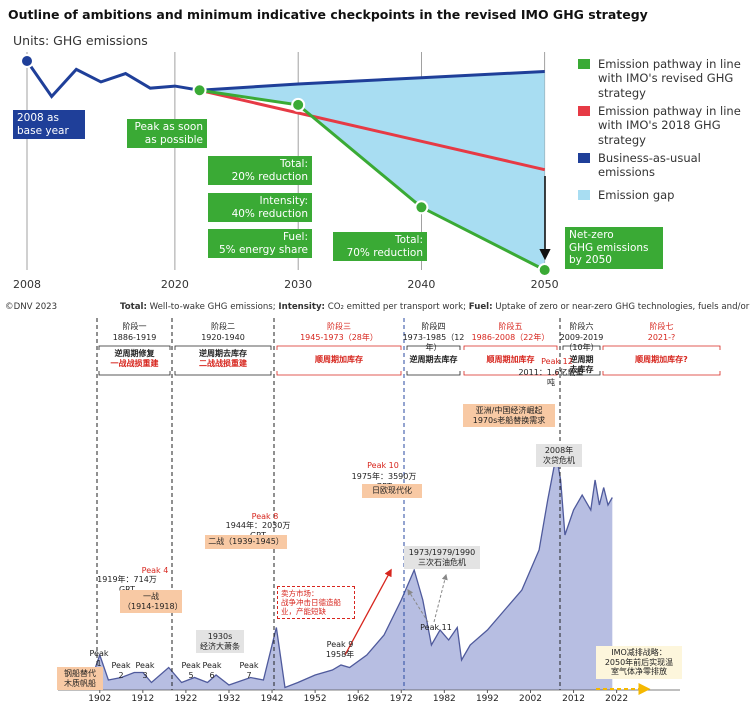  What do you see at coordinates (229, 699) in the screenshot?
I see `x-tick-label: 1932` at bounding box center [229, 699].